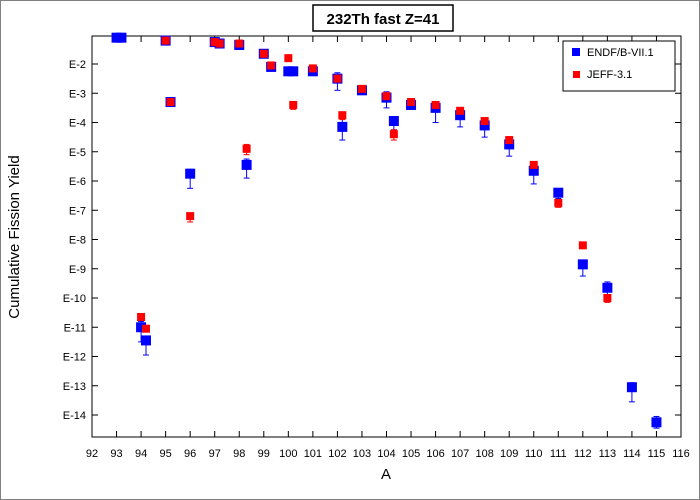  I want to click on y-tick-label: E-14, so click(74, 416).